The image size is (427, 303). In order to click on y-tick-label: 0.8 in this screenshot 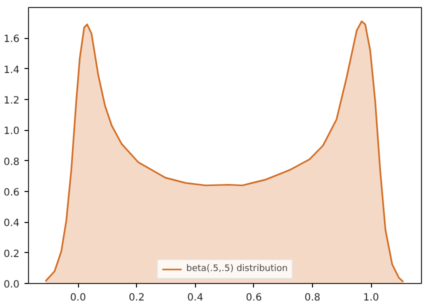, I will do `click(12, 162)`.